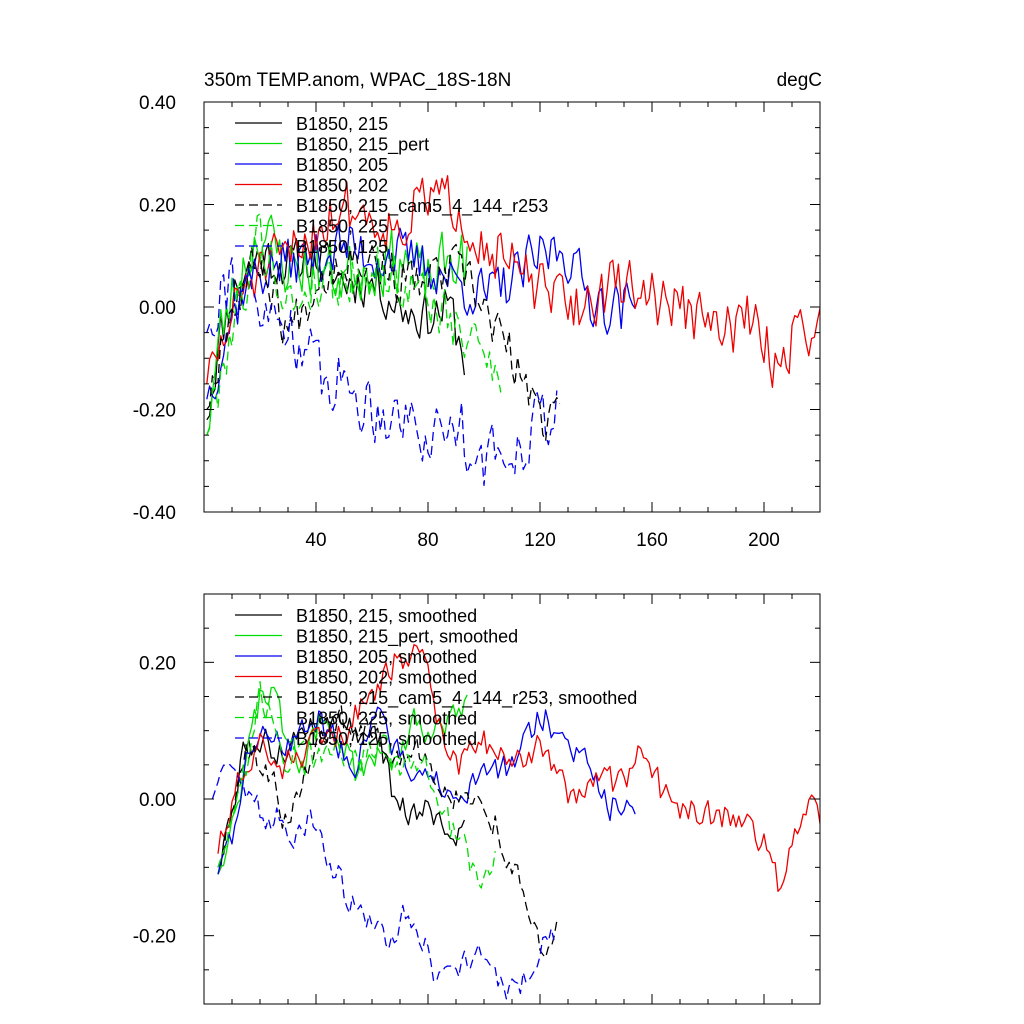  What do you see at coordinates (315, 540) in the screenshot?
I see `x-tick-label: 40` at bounding box center [315, 540].